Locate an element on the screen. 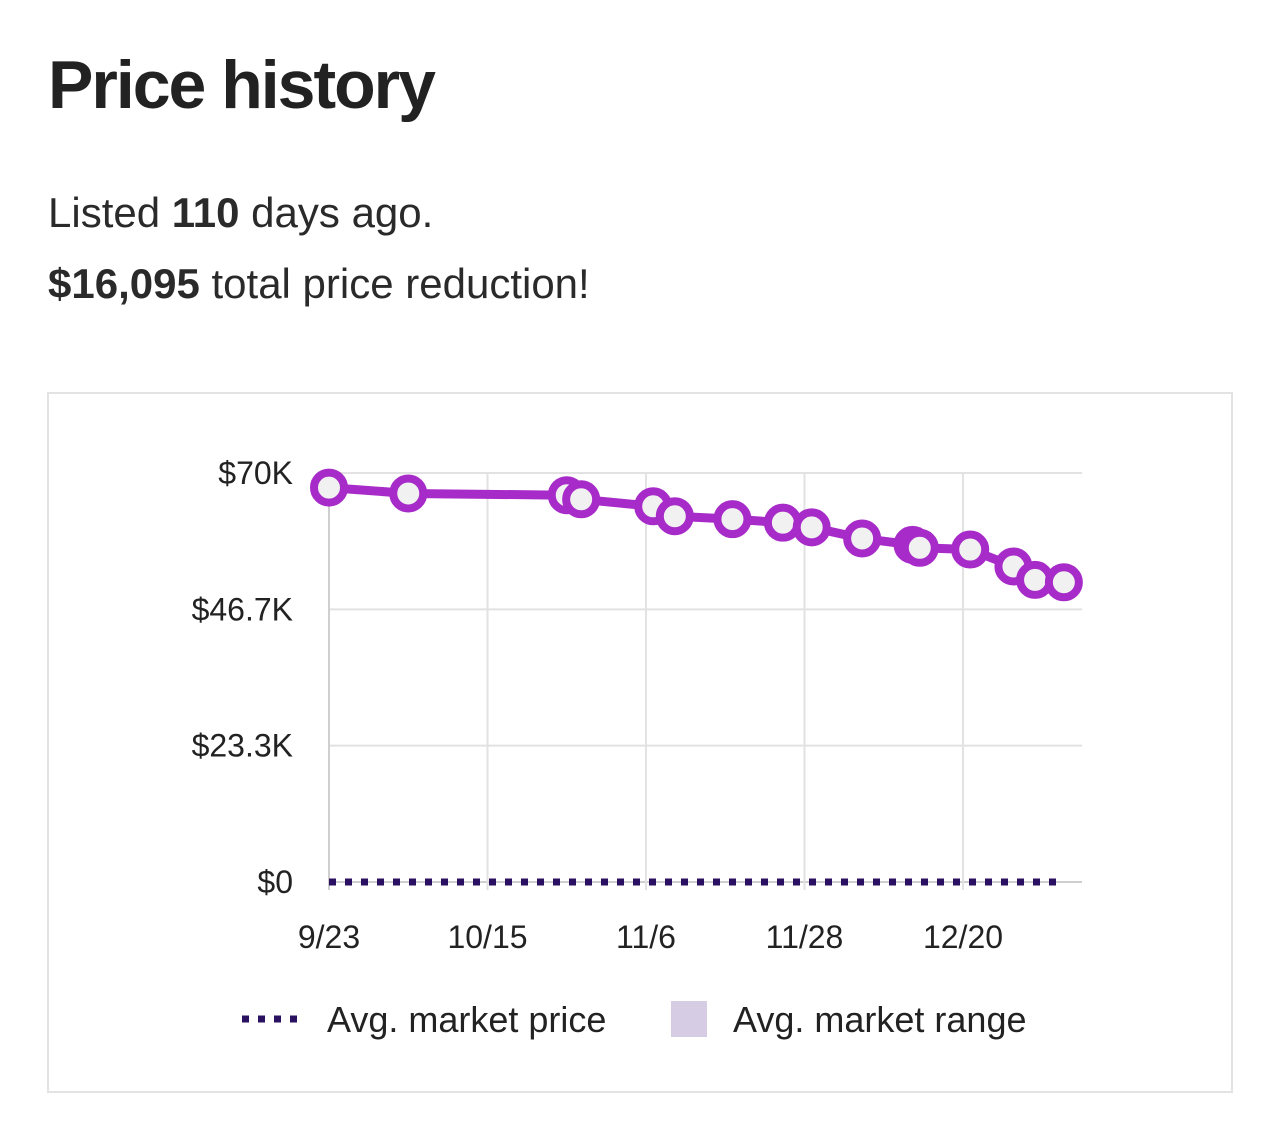 Image resolution: width=1283 pixels, height=1147 pixels. listing-price-points is located at coordinates (696, 535).